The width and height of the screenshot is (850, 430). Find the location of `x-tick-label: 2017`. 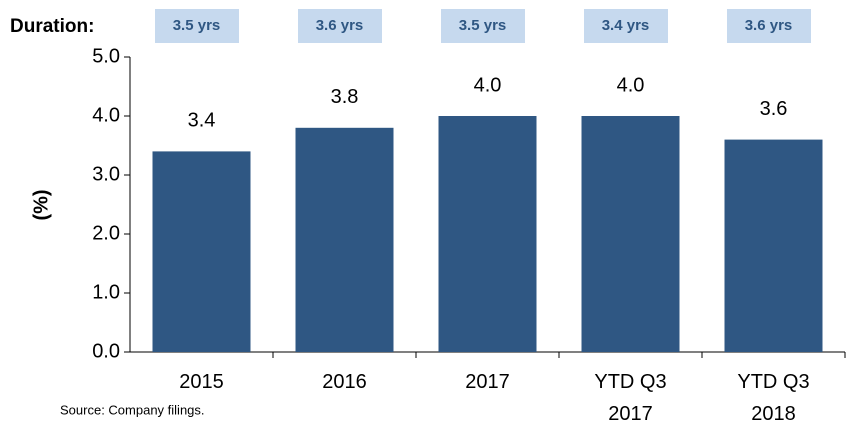

x-tick-label: 2017 is located at coordinates (487, 382).